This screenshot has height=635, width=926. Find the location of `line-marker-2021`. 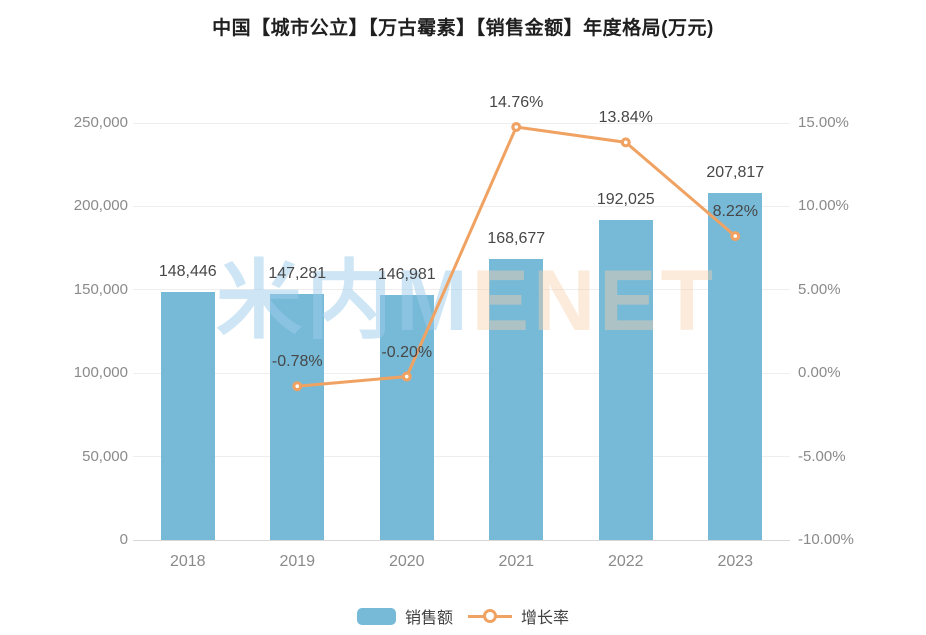

line-marker-2021 is located at coordinates (516, 127).